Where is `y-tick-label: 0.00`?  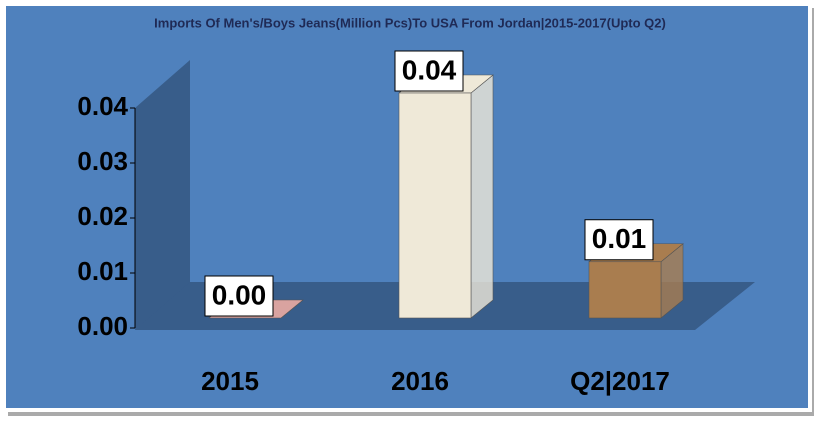 y-tick-label: 0.00 is located at coordinates (102, 326).